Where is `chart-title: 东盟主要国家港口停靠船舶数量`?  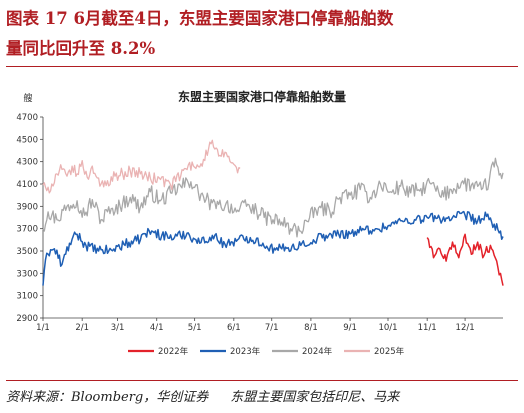 chart-title: 东盟主要国家港口停靠船舶数量 is located at coordinates (262, 96).